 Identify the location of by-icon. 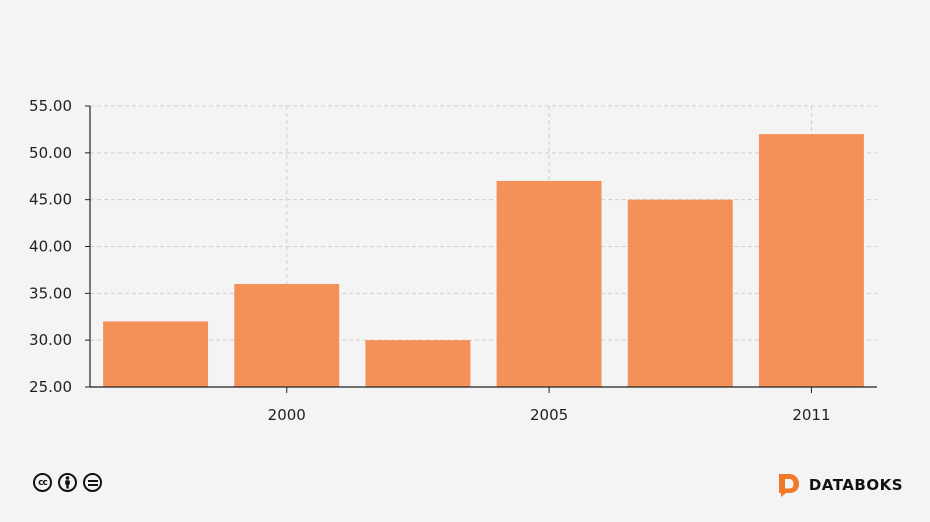
(67, 482).